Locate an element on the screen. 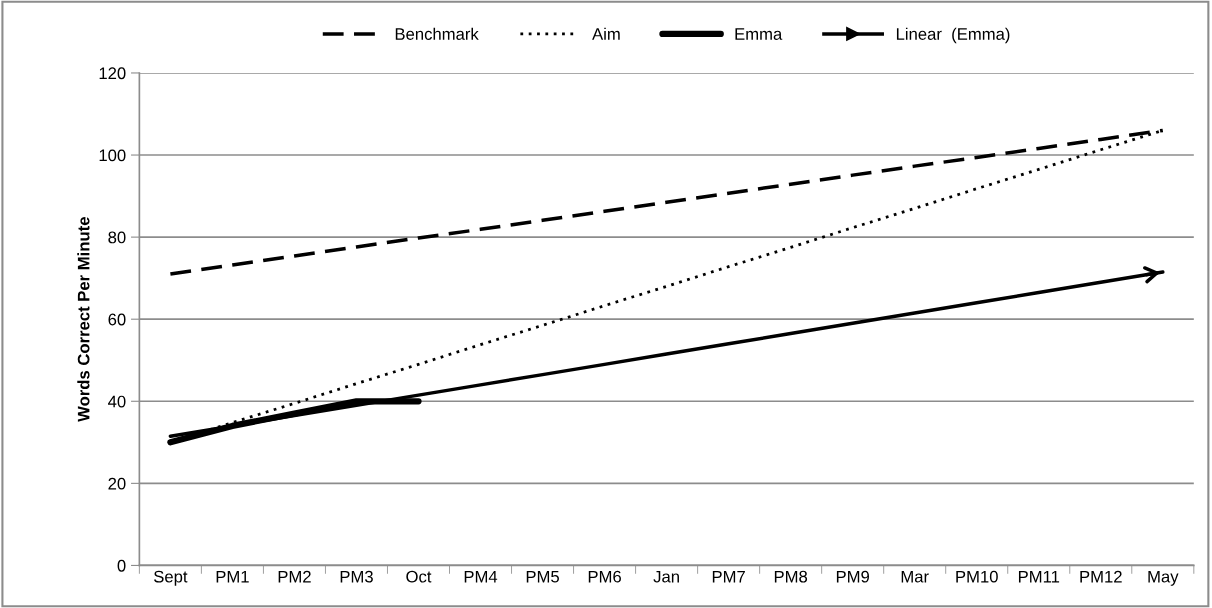 The width and height of the screenshot is (1212, 608). x-tick-label: PM10 is located at coordinates (977, 576).